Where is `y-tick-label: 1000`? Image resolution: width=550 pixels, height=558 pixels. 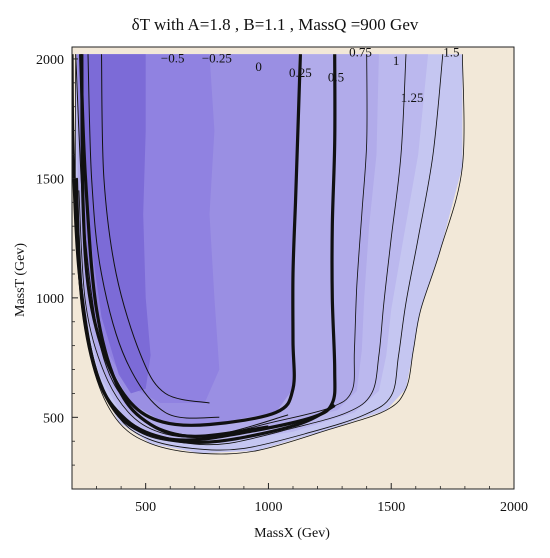 y-tick-label: 1000 is located at coordinates (50, 299).